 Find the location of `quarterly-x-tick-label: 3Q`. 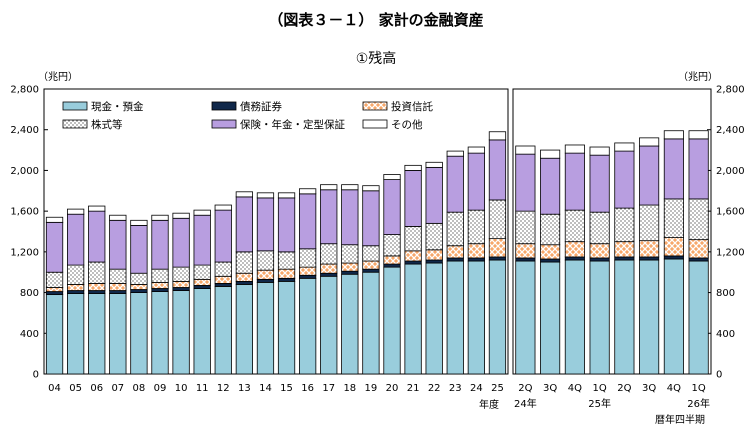

quarterly-x-tick-label: 3Q is located at coordinates (649, 388).